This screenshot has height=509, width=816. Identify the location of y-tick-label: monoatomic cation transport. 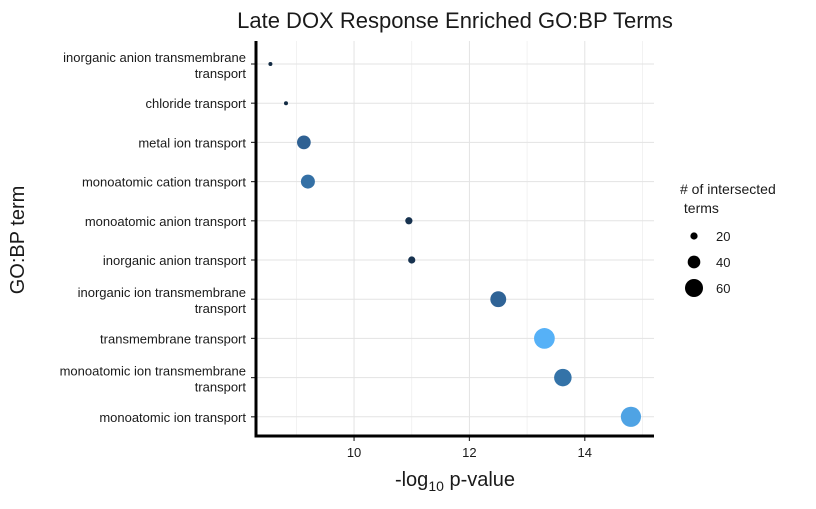
(164, 182).